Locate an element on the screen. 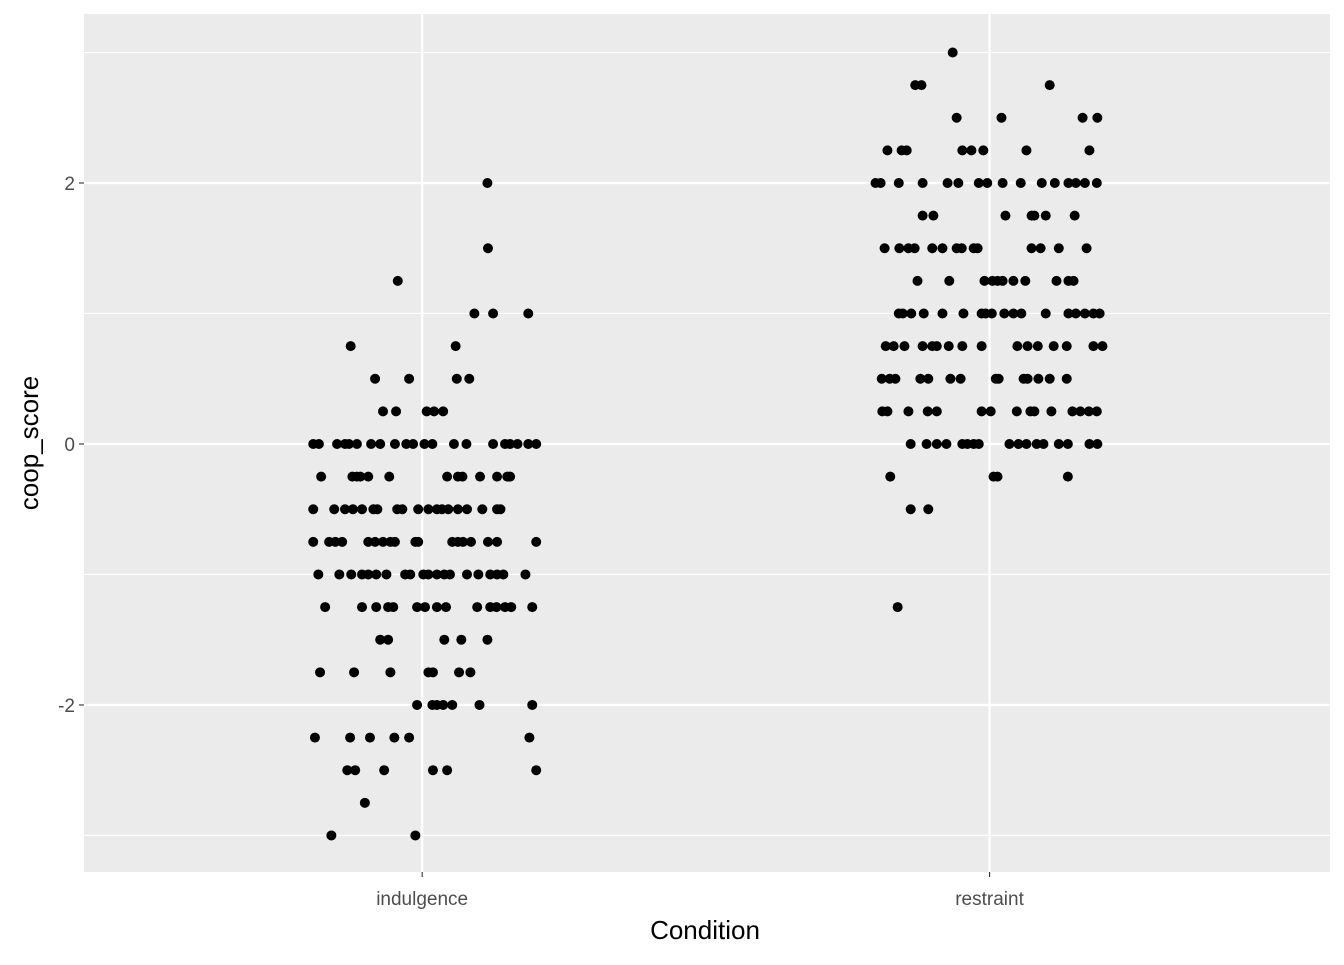  y-axis-title: coop_score is located at coordinates (29, 443).